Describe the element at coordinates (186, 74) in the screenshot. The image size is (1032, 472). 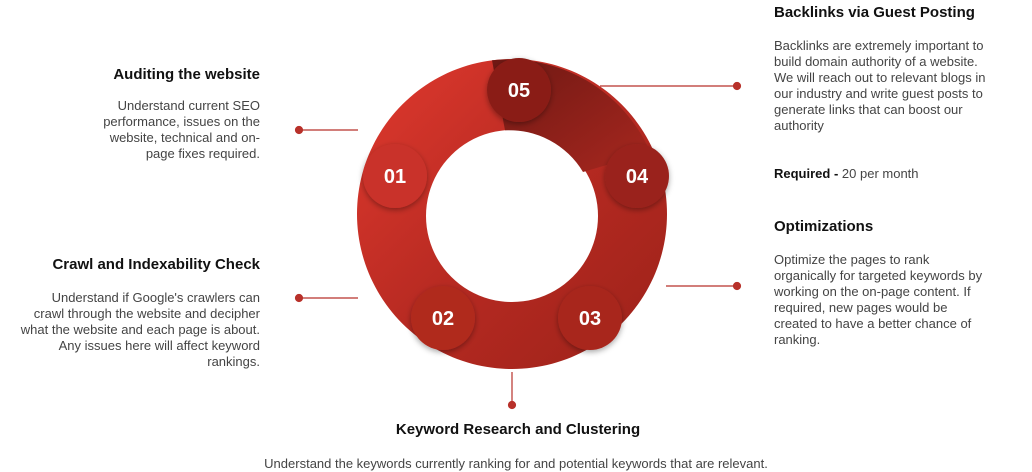
I see `step-01-title: Auditing the website` at that location.